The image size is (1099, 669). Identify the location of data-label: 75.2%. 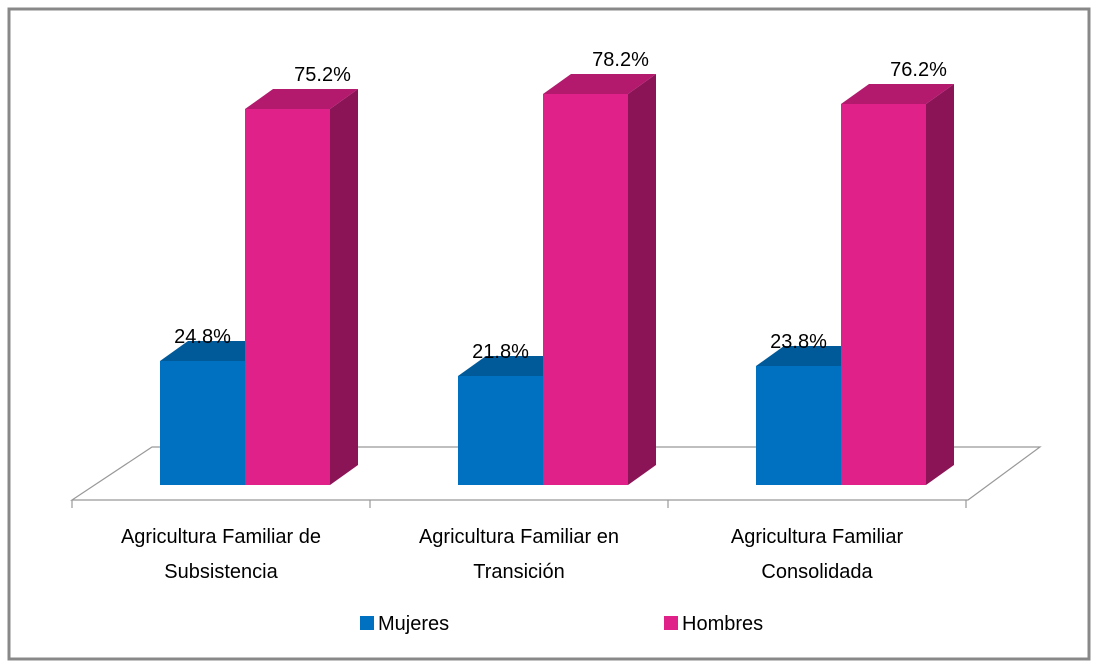
(322, 75).